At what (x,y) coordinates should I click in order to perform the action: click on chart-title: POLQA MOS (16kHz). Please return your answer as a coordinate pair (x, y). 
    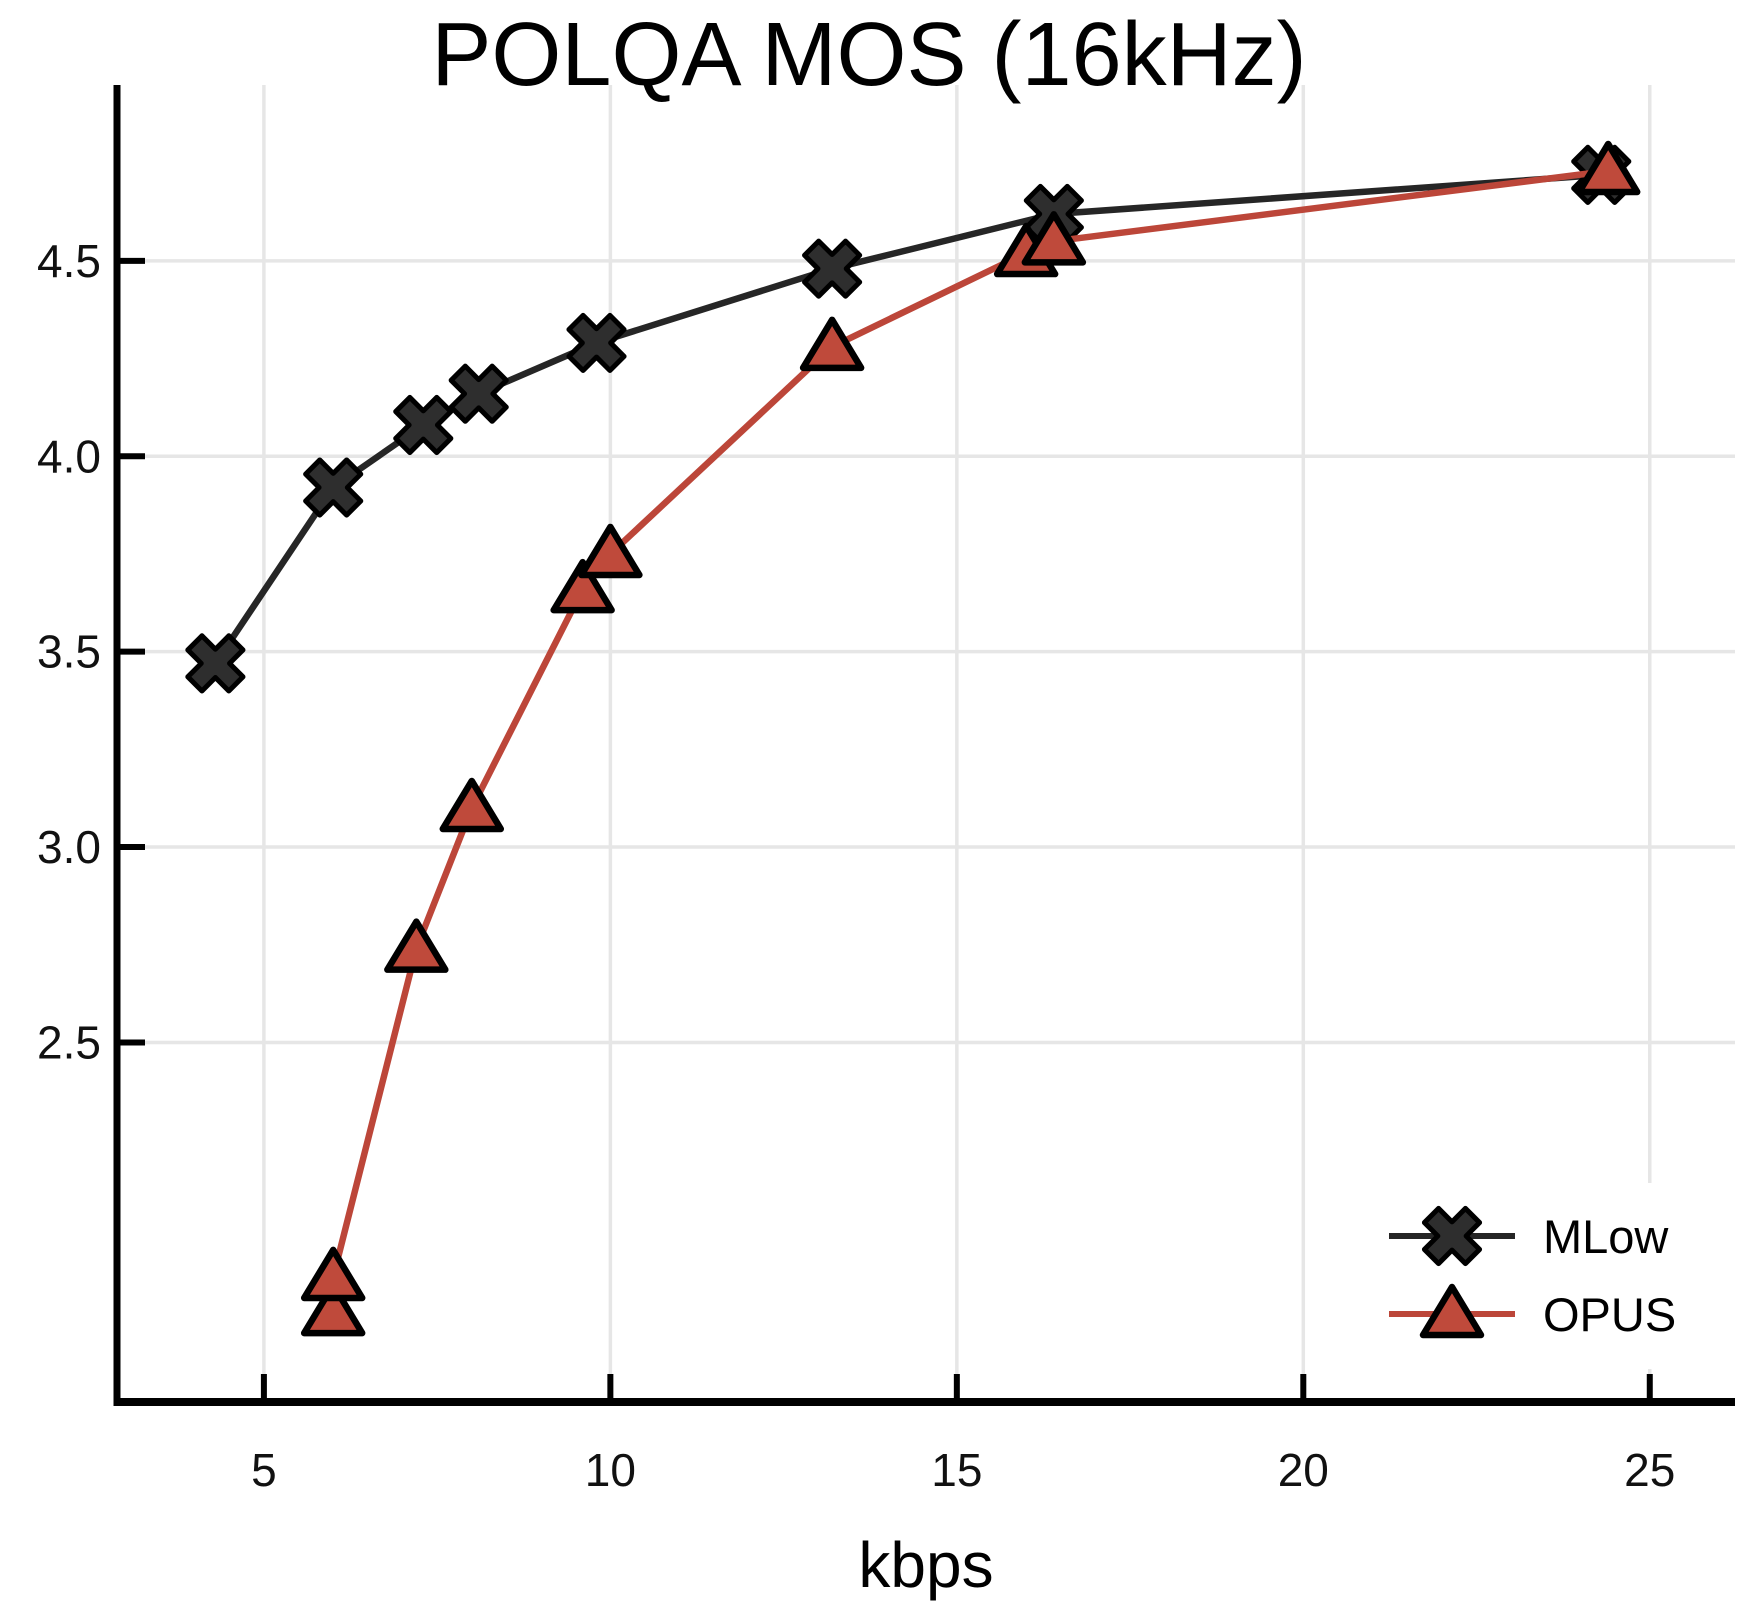
    Looking at the image, I should click on (869, 55).